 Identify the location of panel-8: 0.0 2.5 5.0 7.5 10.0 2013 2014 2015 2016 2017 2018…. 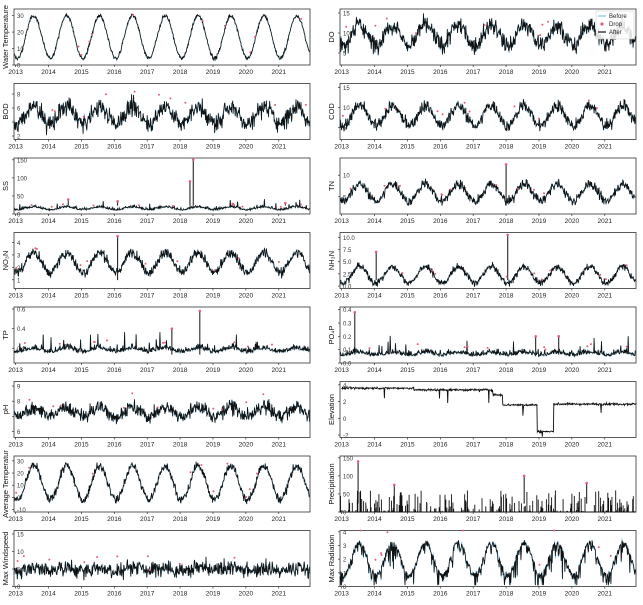
(482, 266).